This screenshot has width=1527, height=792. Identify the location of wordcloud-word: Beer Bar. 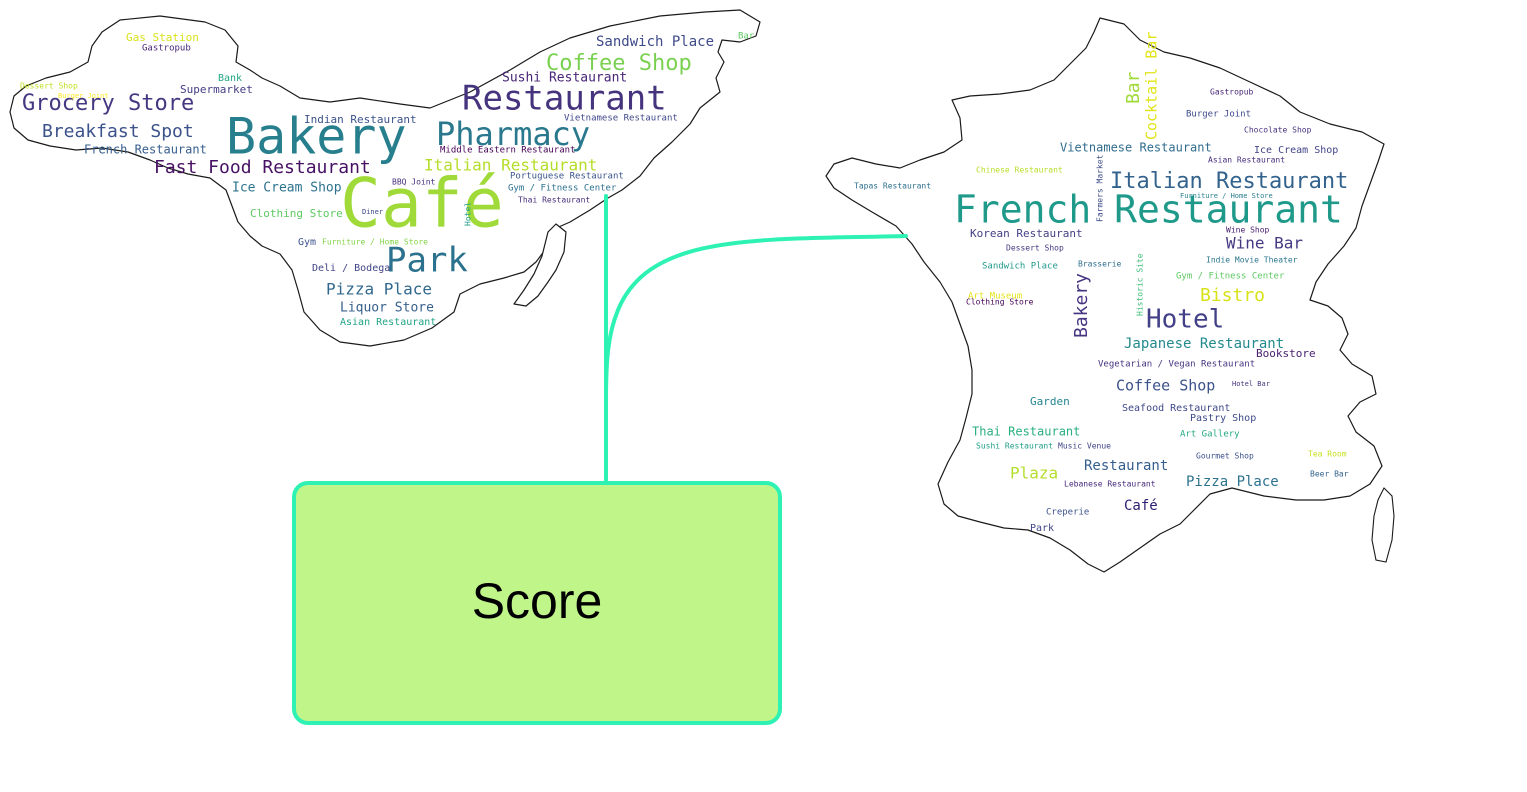
(1329, 474).